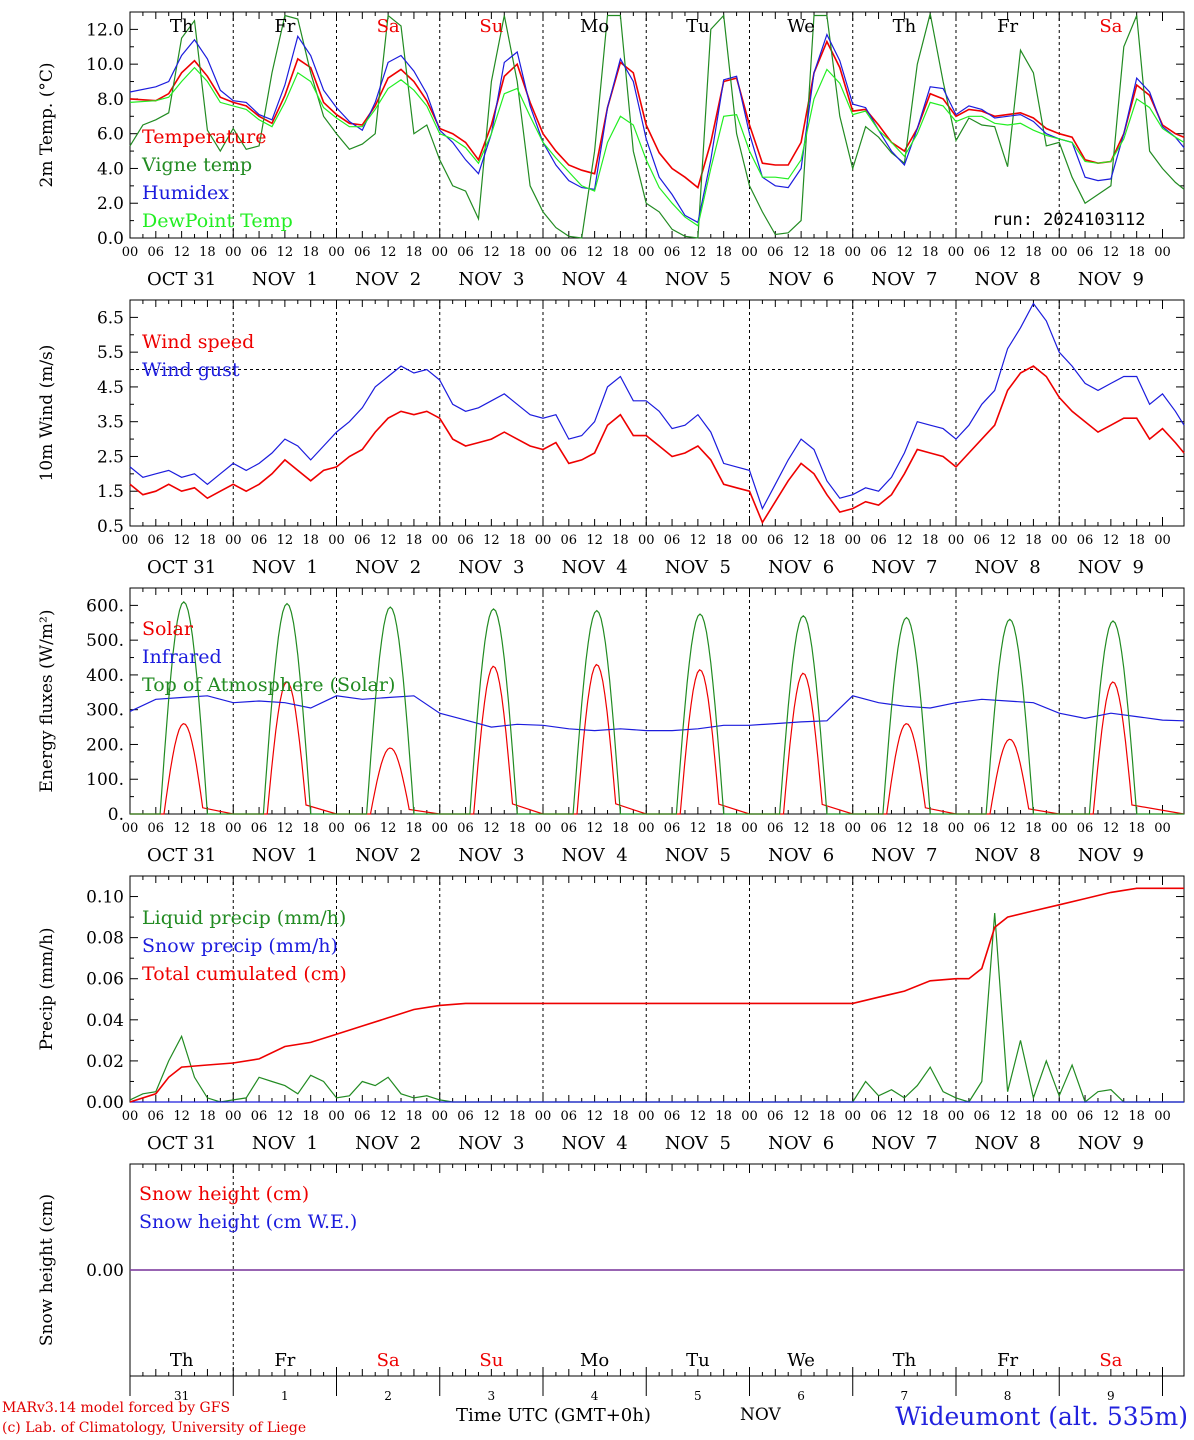 Image resolution: width=1194 pixels, height=1440 pixels. I want to click on legend-item: Liquid precip (mm/h), so click(244, 918).